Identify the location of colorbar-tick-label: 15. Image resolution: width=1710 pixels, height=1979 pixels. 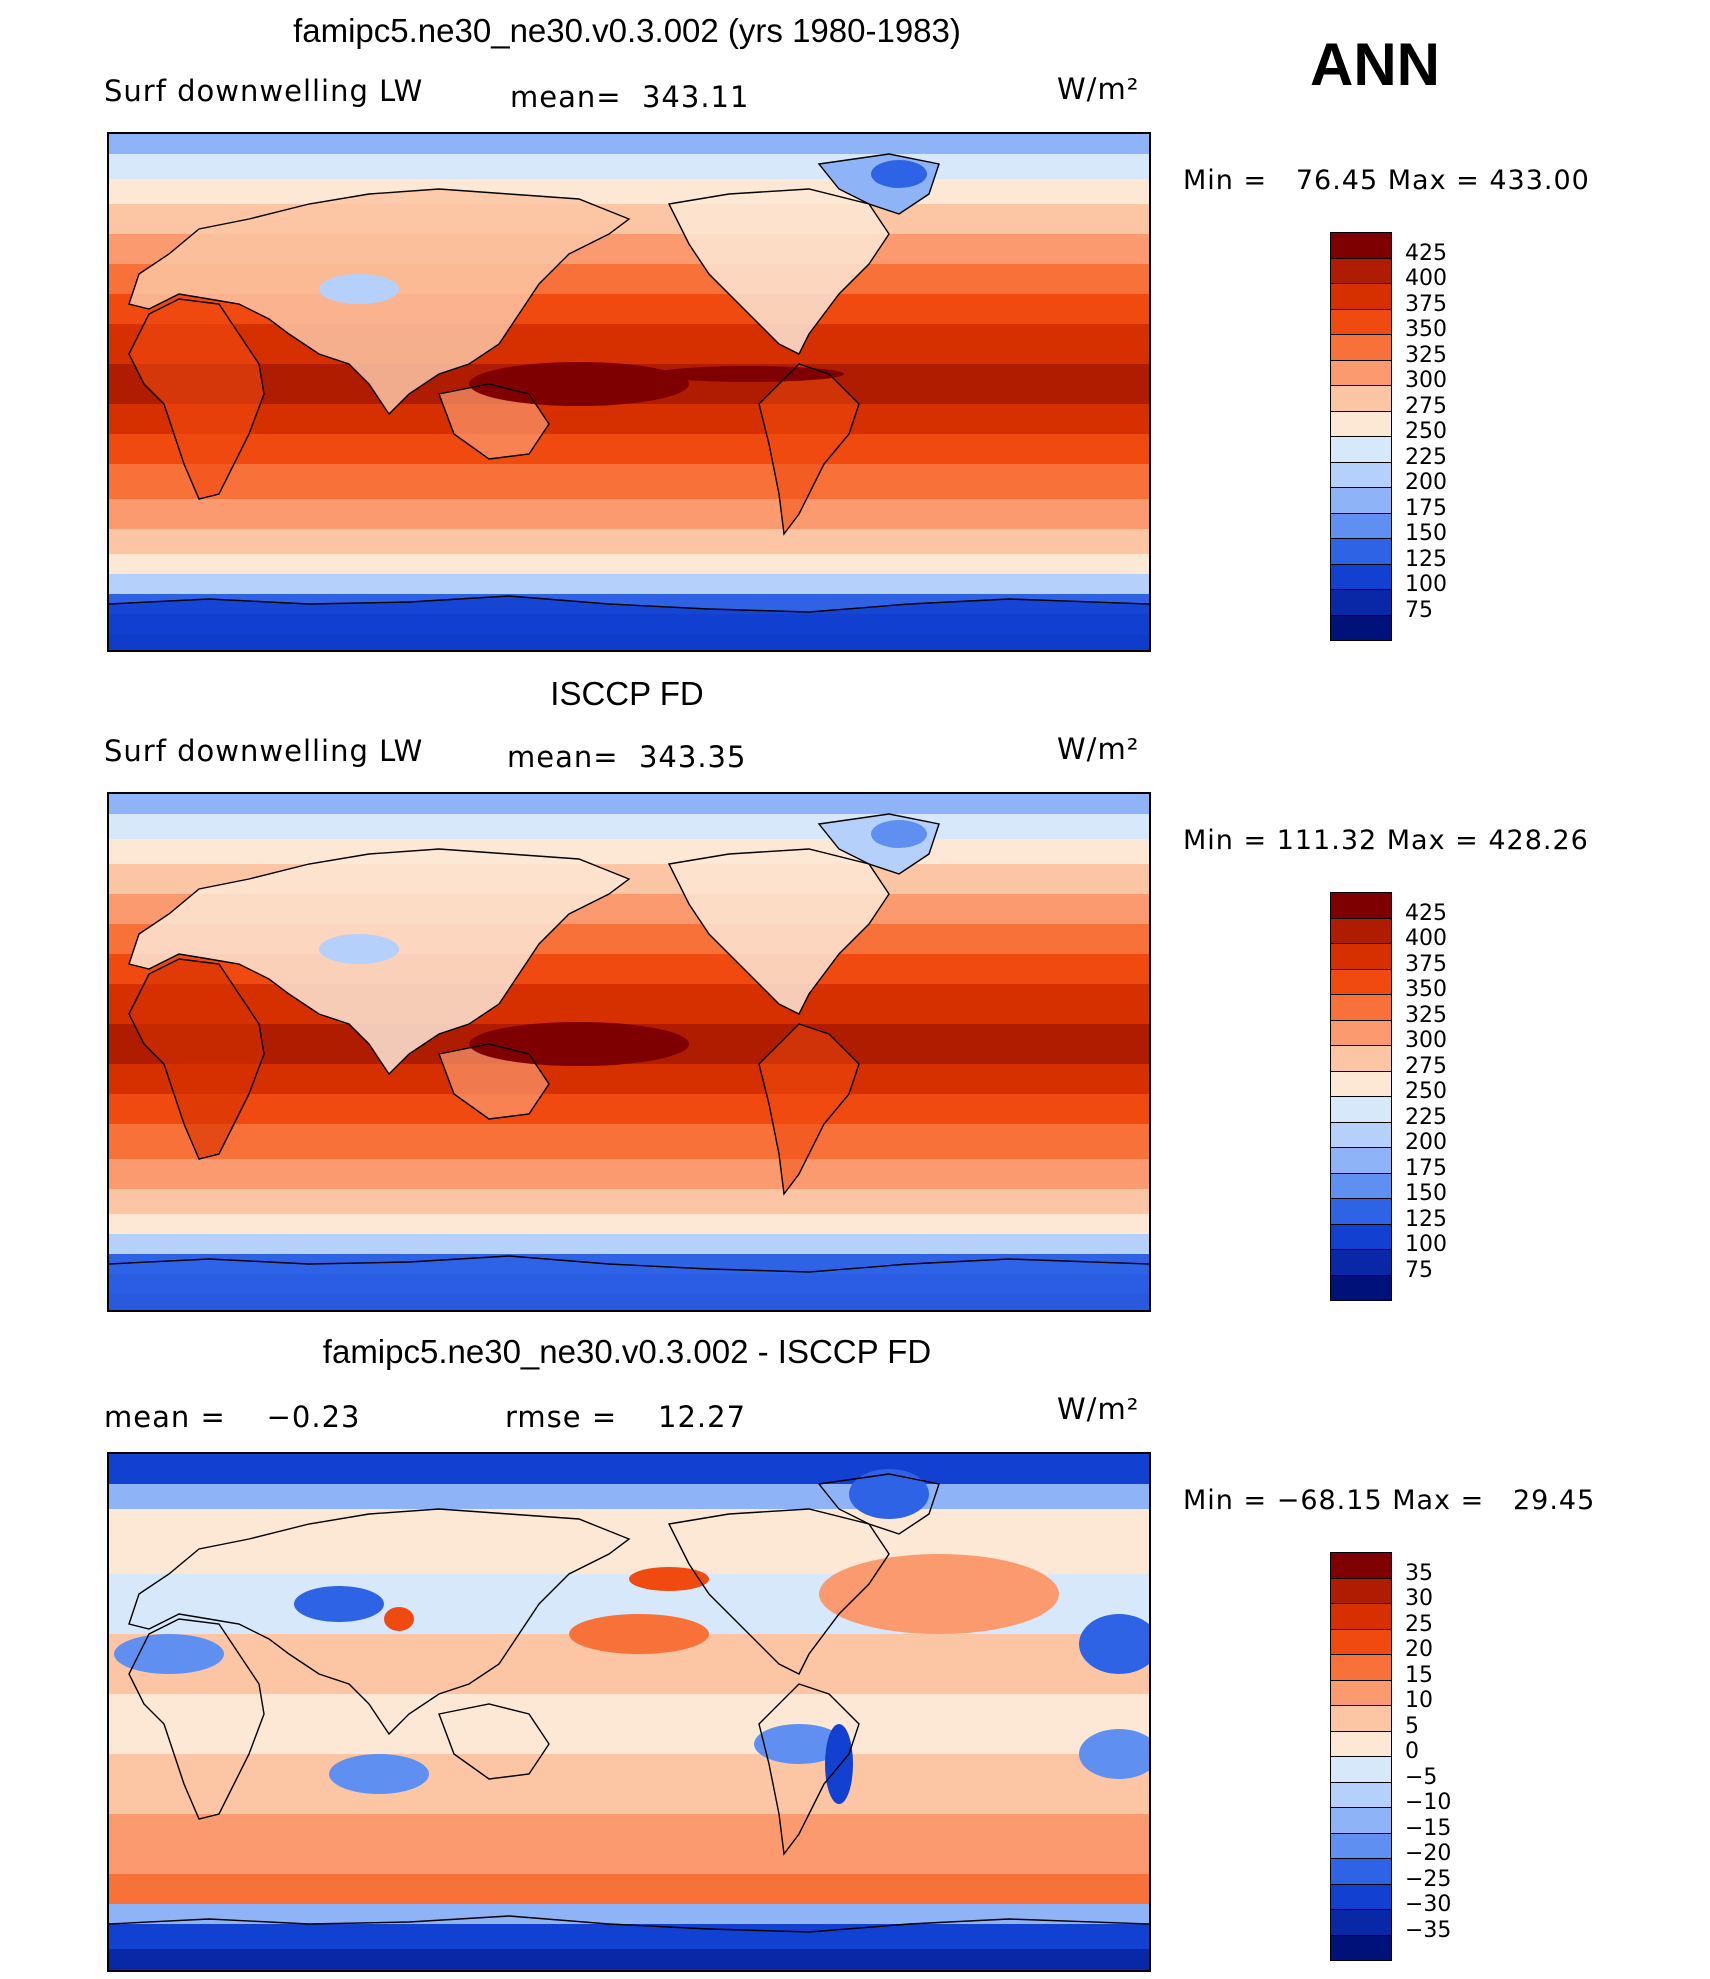
(1419, 1675).